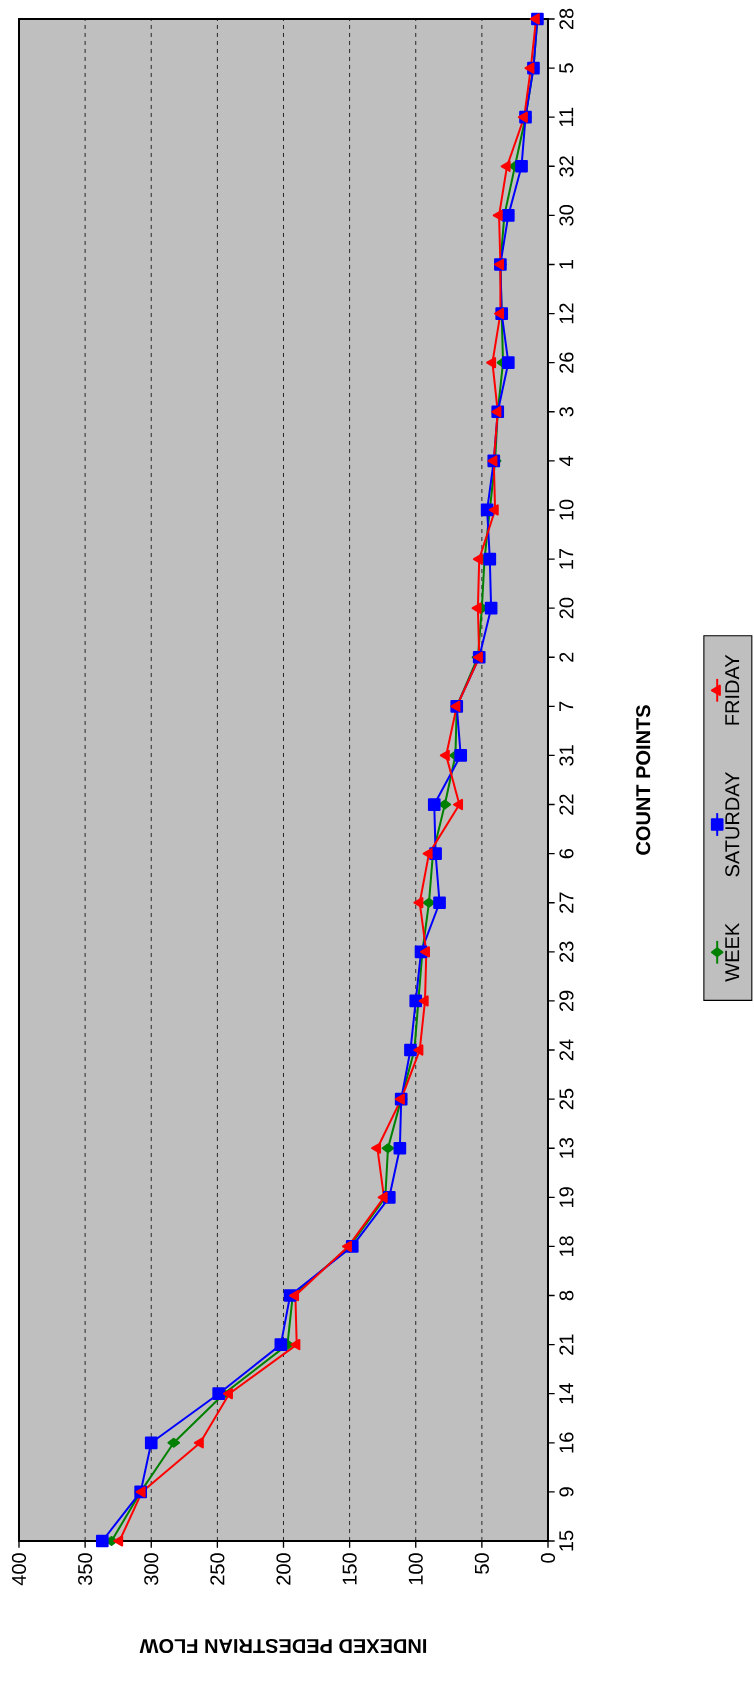 Image resolution: width=754 pixels, height=1684 pixels. I want to click on y-tick-label: 20, so click(566, 608).